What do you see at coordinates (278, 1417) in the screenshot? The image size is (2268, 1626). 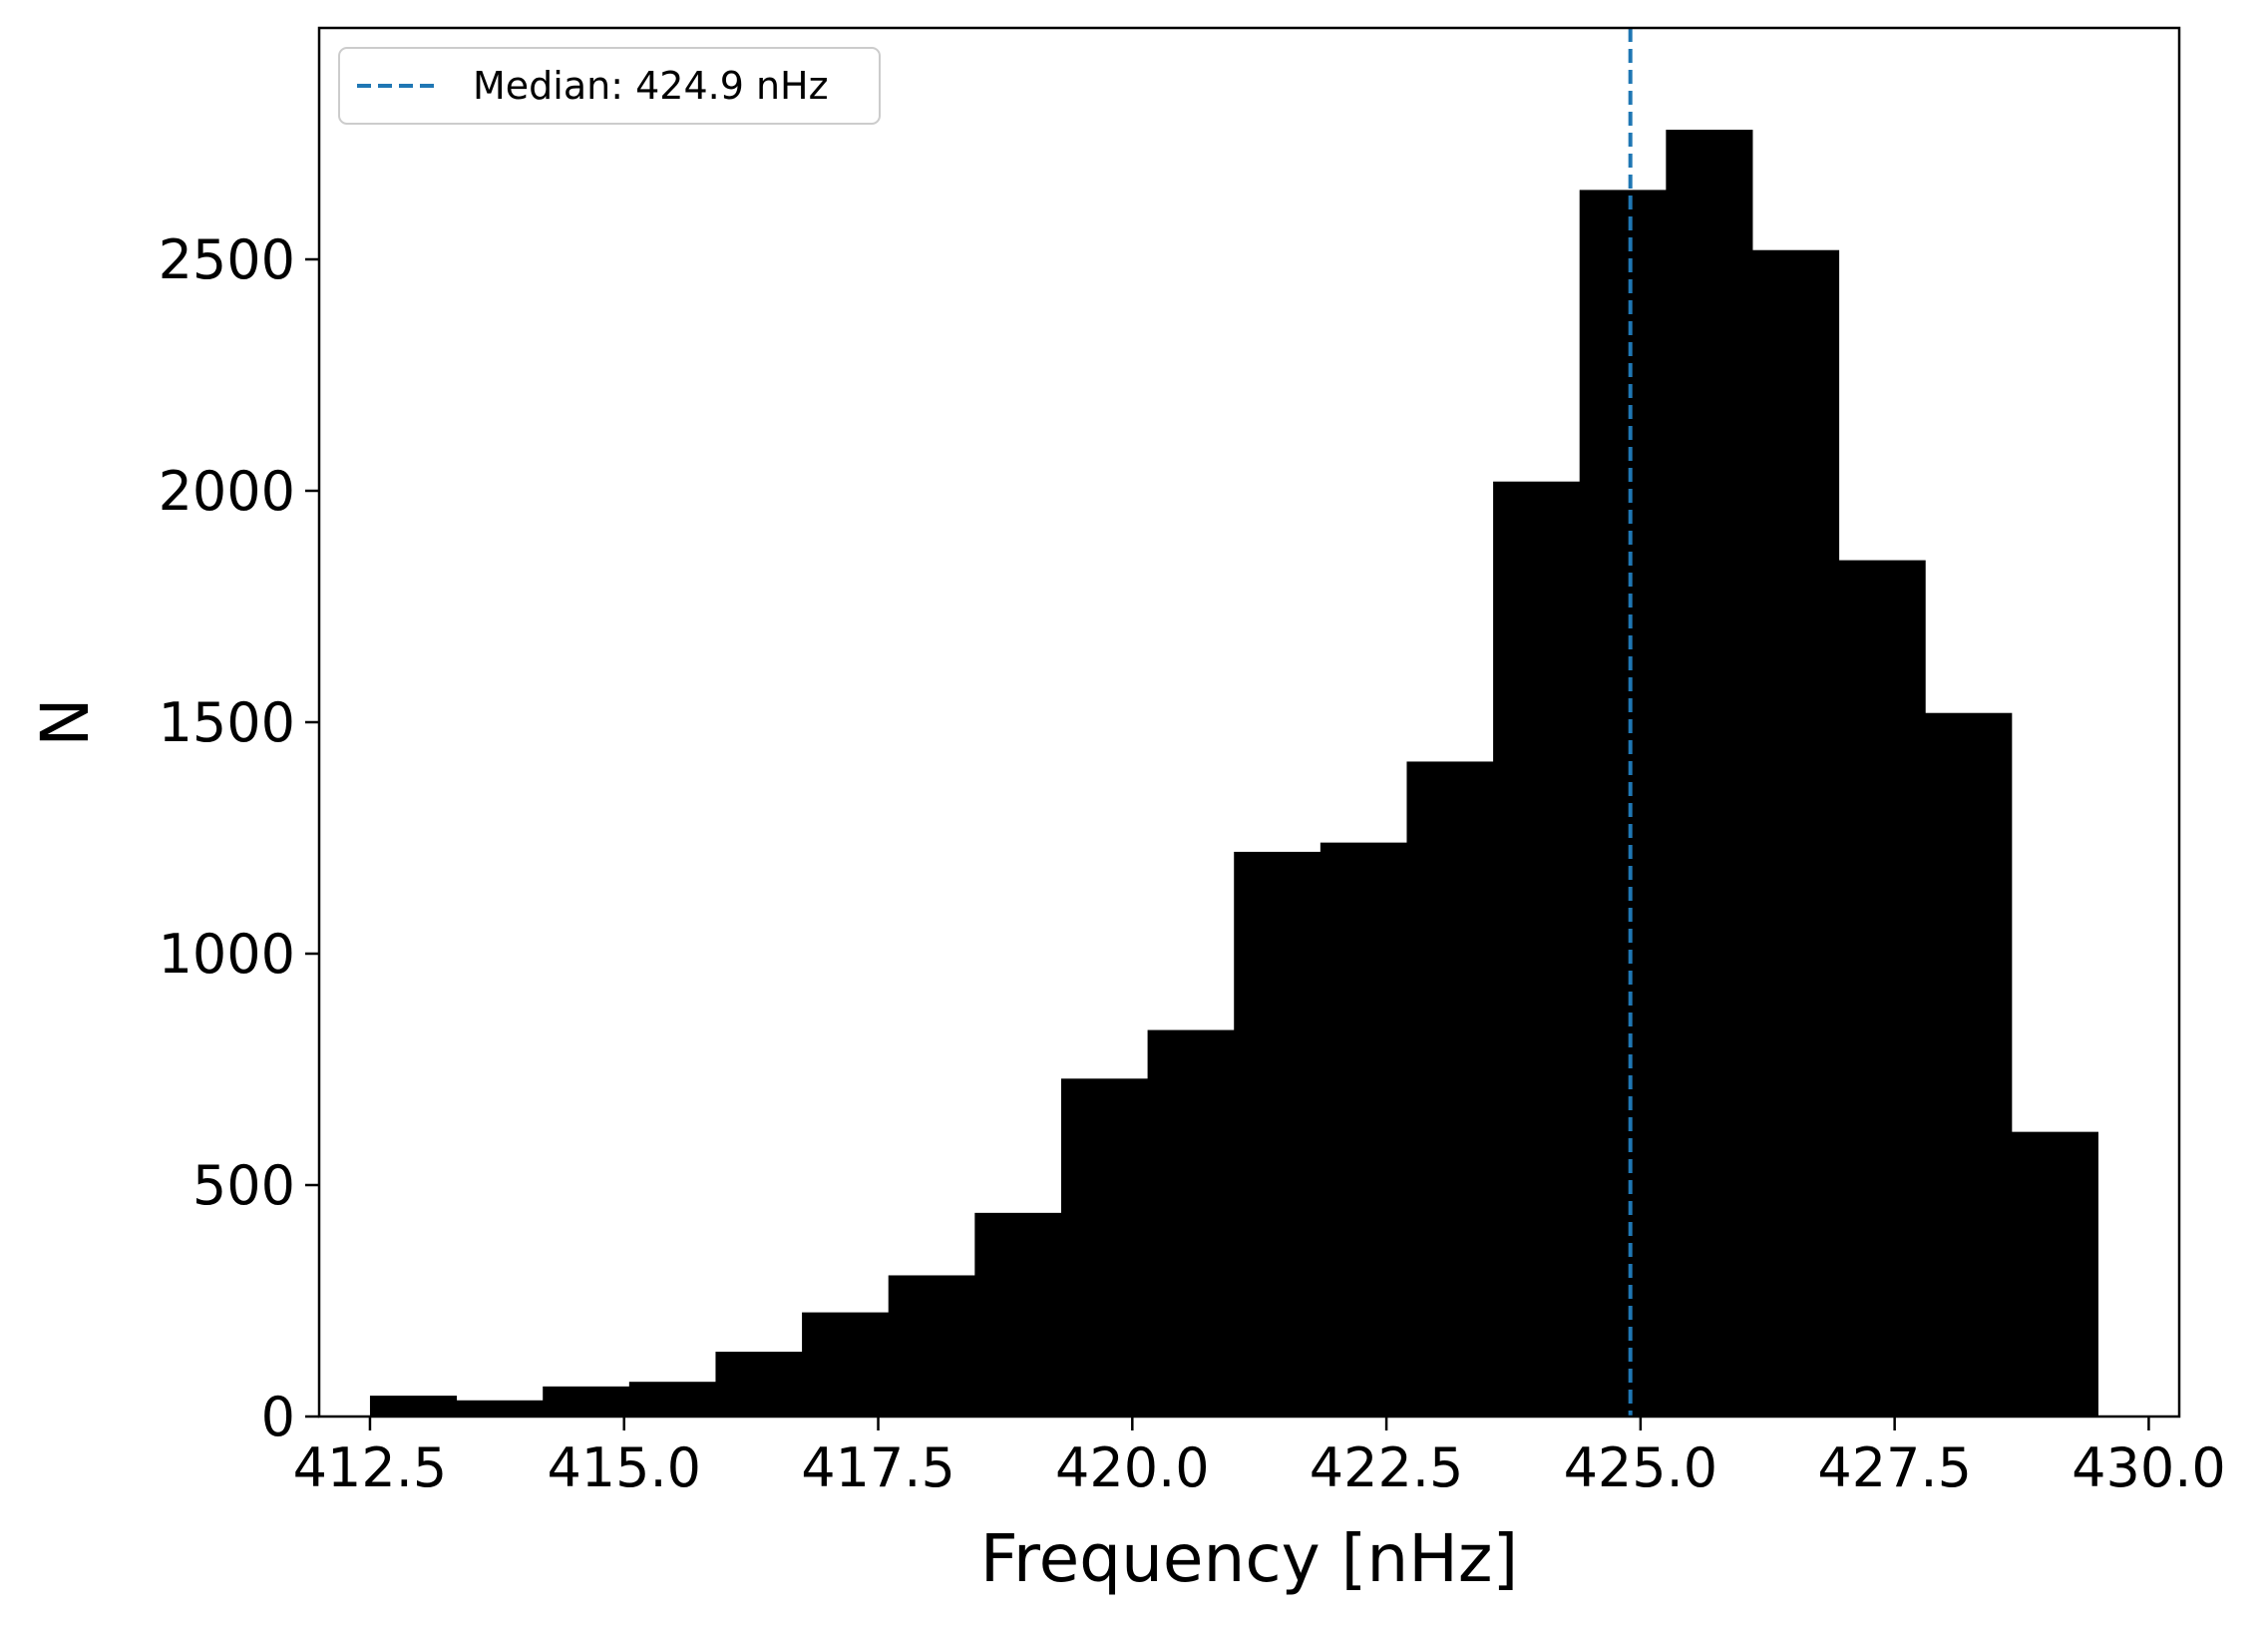 I see `y-tick-label: 0` at bounding box center [278, 1417].